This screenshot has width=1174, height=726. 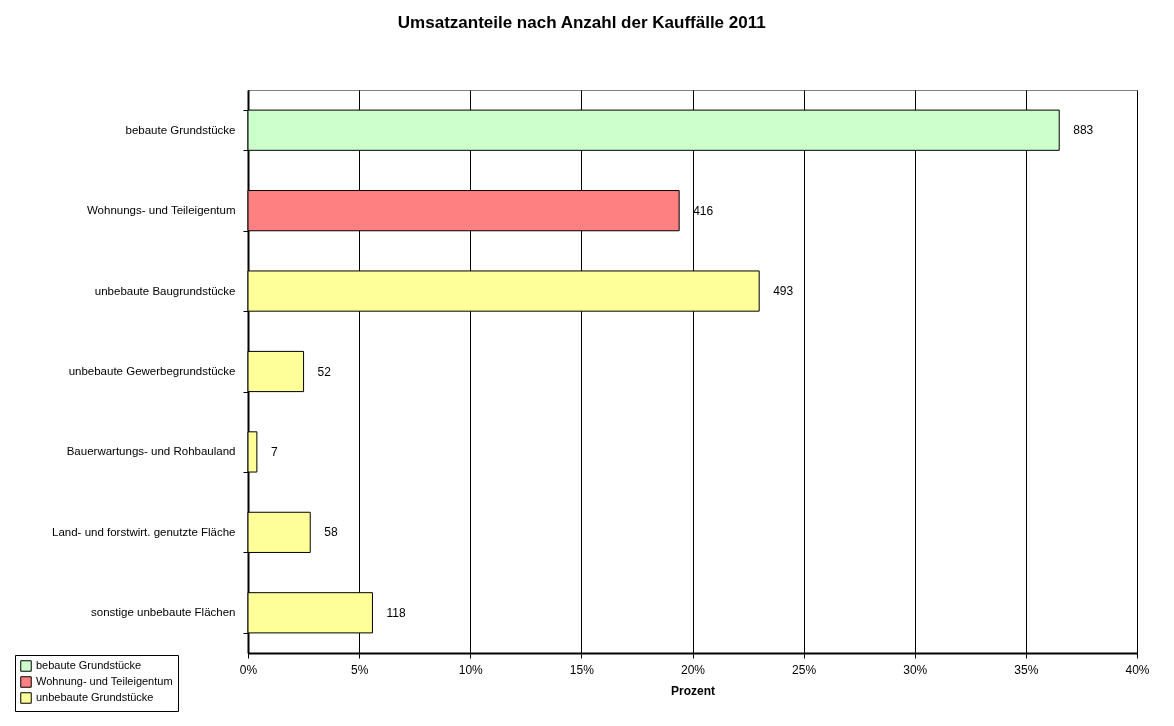 What do you see at coordinates (693, 690) in the screenshot?
I see `x-axis-title: Prozent` at bounding box center [693, 690].